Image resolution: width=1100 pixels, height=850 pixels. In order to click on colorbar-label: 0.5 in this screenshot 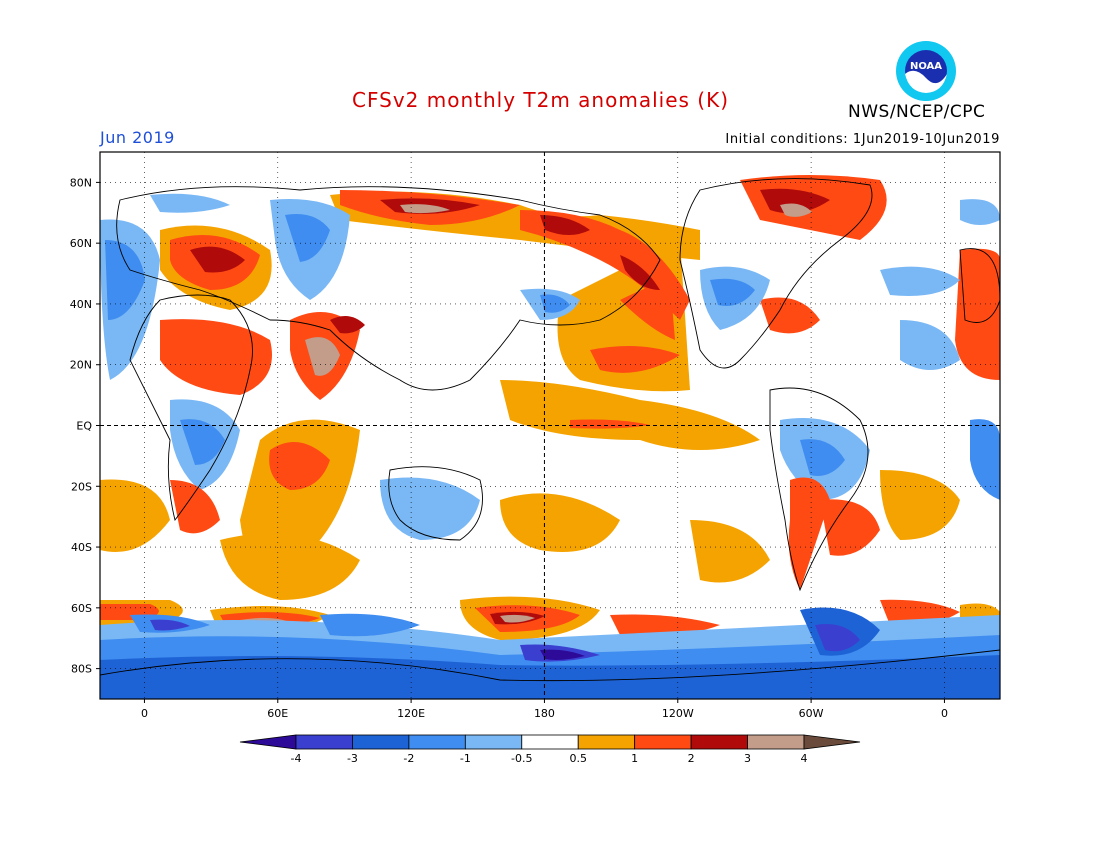, I will do `click(578, 758)`.